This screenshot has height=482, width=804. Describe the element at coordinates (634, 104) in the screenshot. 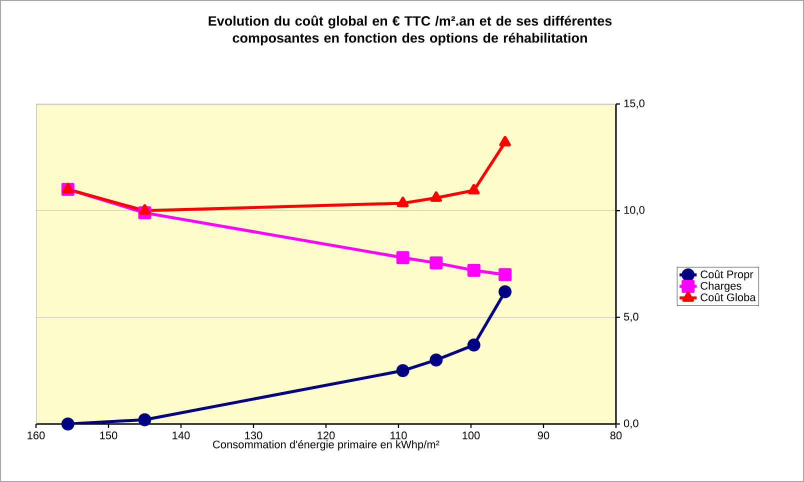

I see `y-tick-label: 15,0` at that location.